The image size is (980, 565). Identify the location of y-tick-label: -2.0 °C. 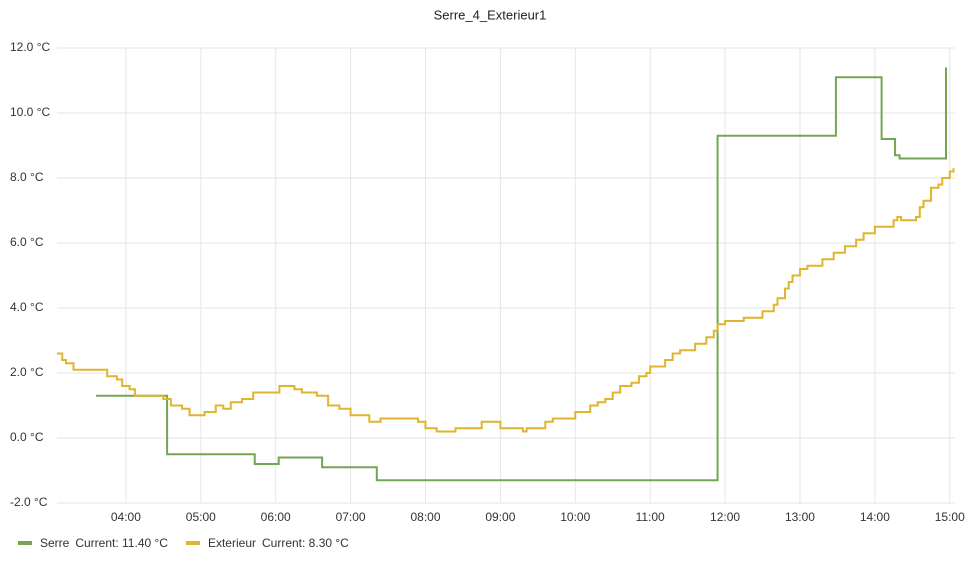
(29, 502).